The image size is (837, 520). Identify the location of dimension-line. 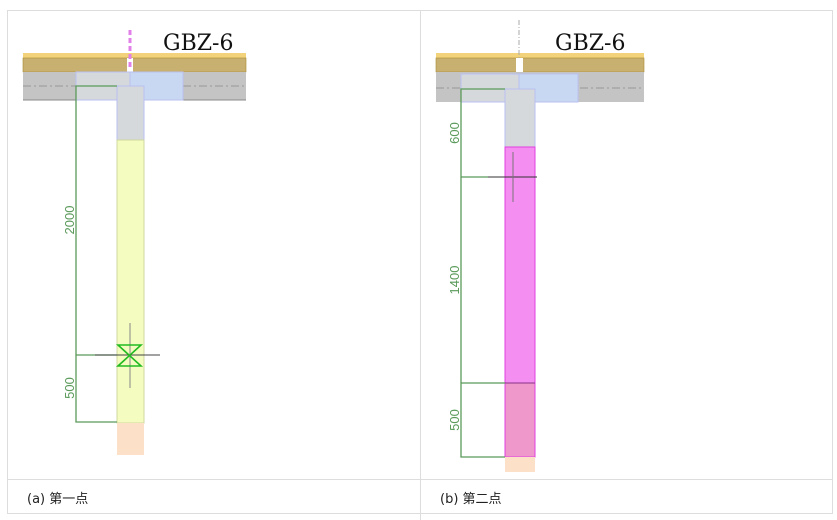
(482, 273).